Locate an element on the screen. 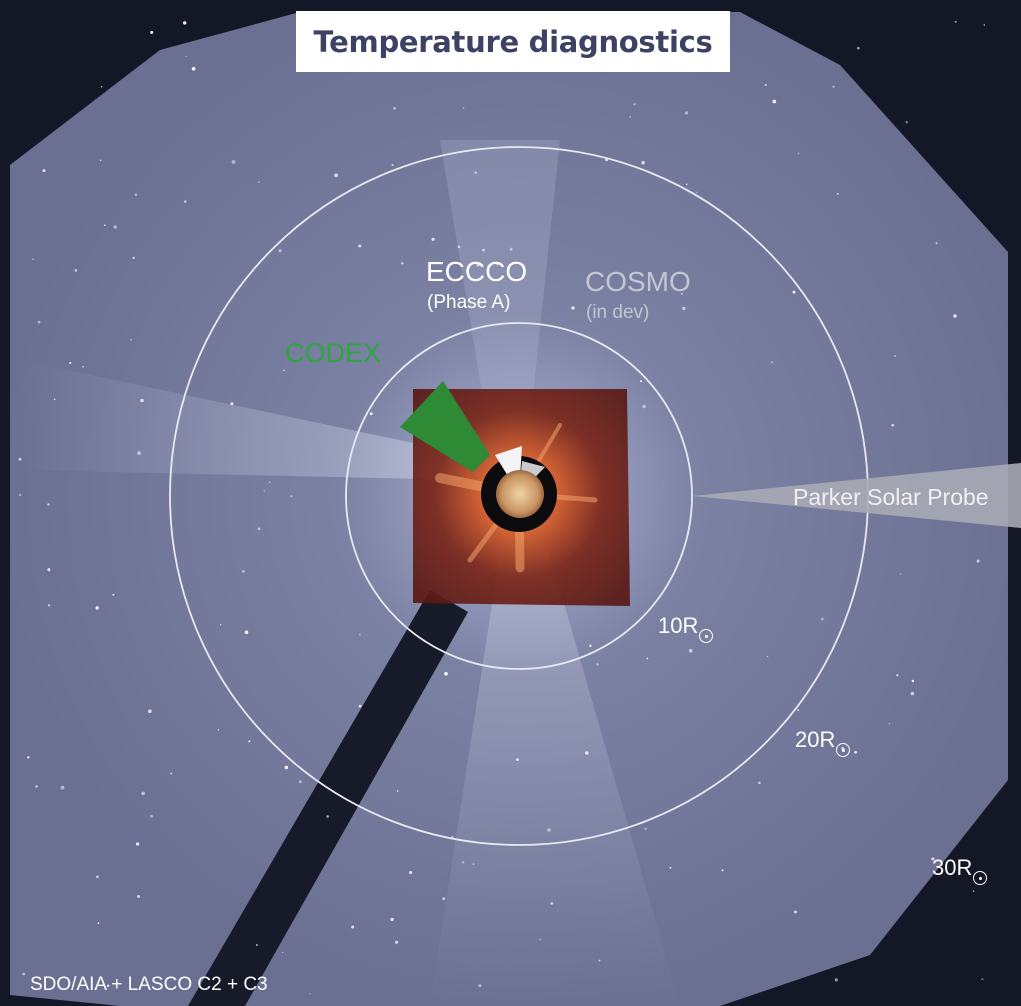 The image size is (1021, 1006). parker-label: Parker Solar Probe is located at coordinates (891, 497).